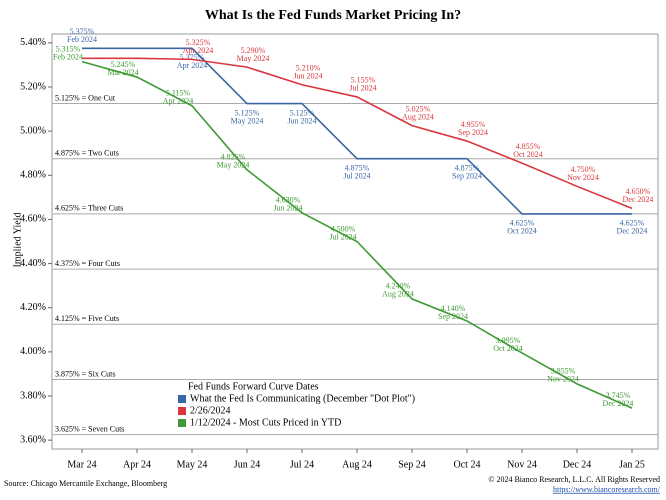  I want to click on x-tick-label: Apr 24, so click(137, 464).